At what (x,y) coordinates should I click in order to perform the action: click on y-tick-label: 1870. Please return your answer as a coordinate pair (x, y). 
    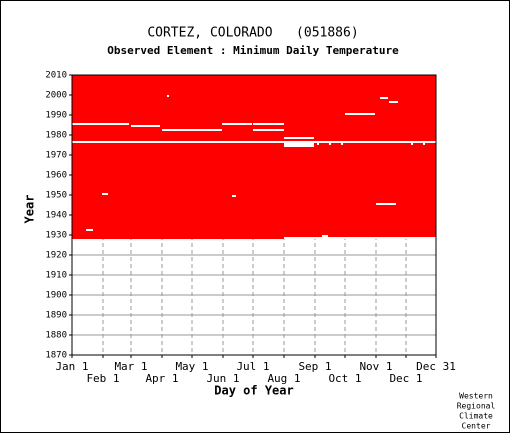
    Looking at the image, I should click on (56, 356).